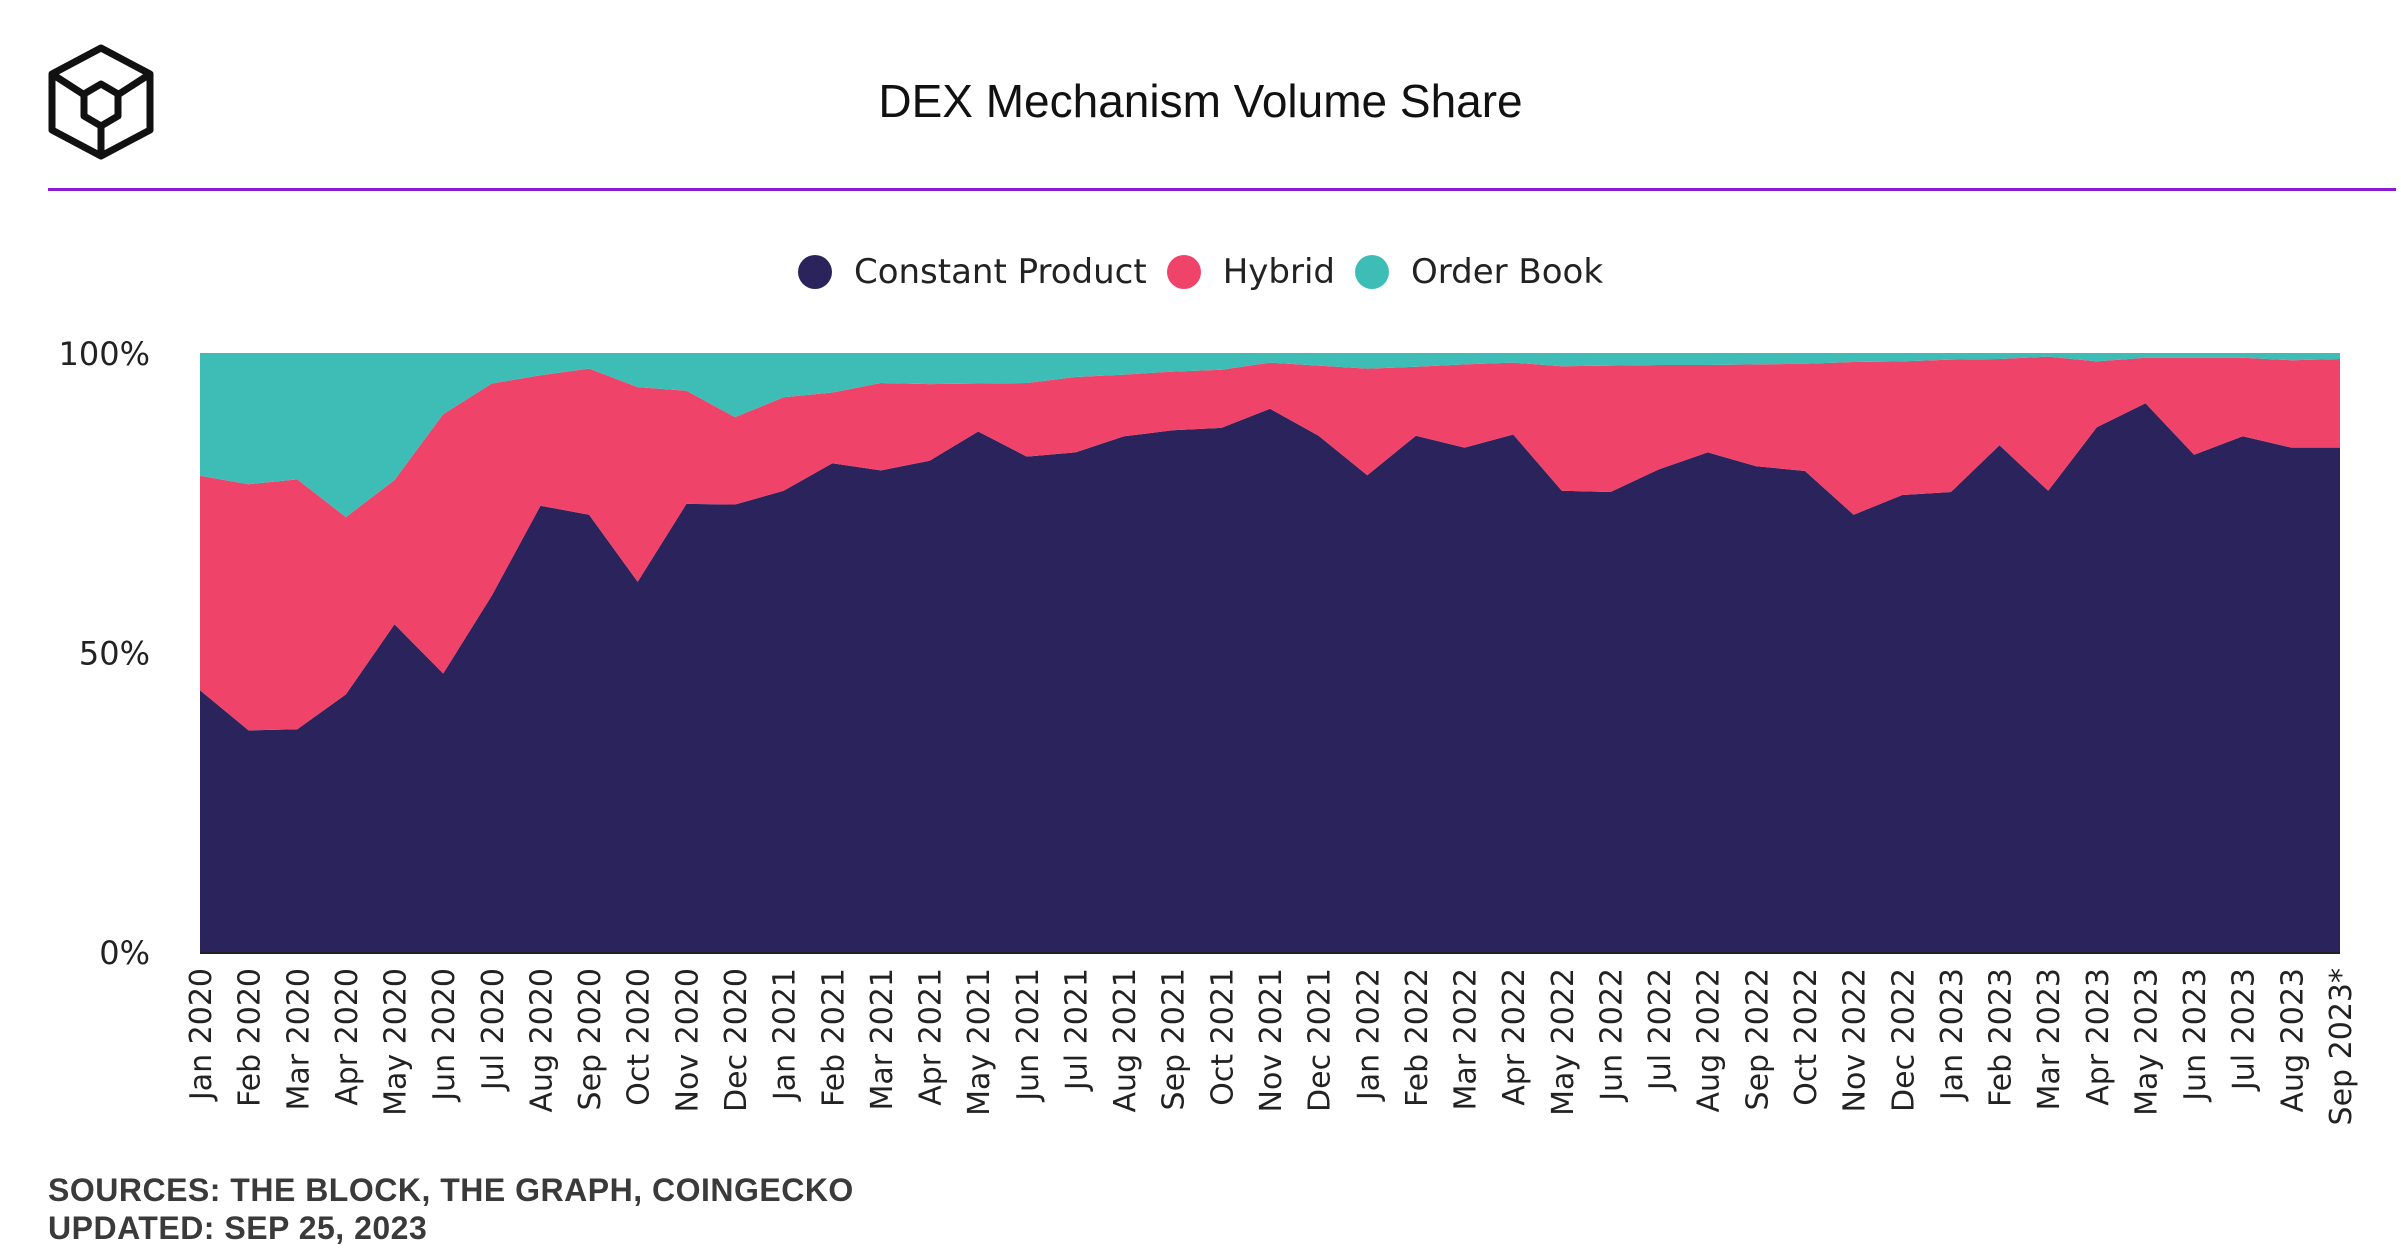 The image size is (2401, 1260). Describe the element at coordinates (201, 1035) in the screenshot. I see `x-tick-label: Jan 2020` at that location.